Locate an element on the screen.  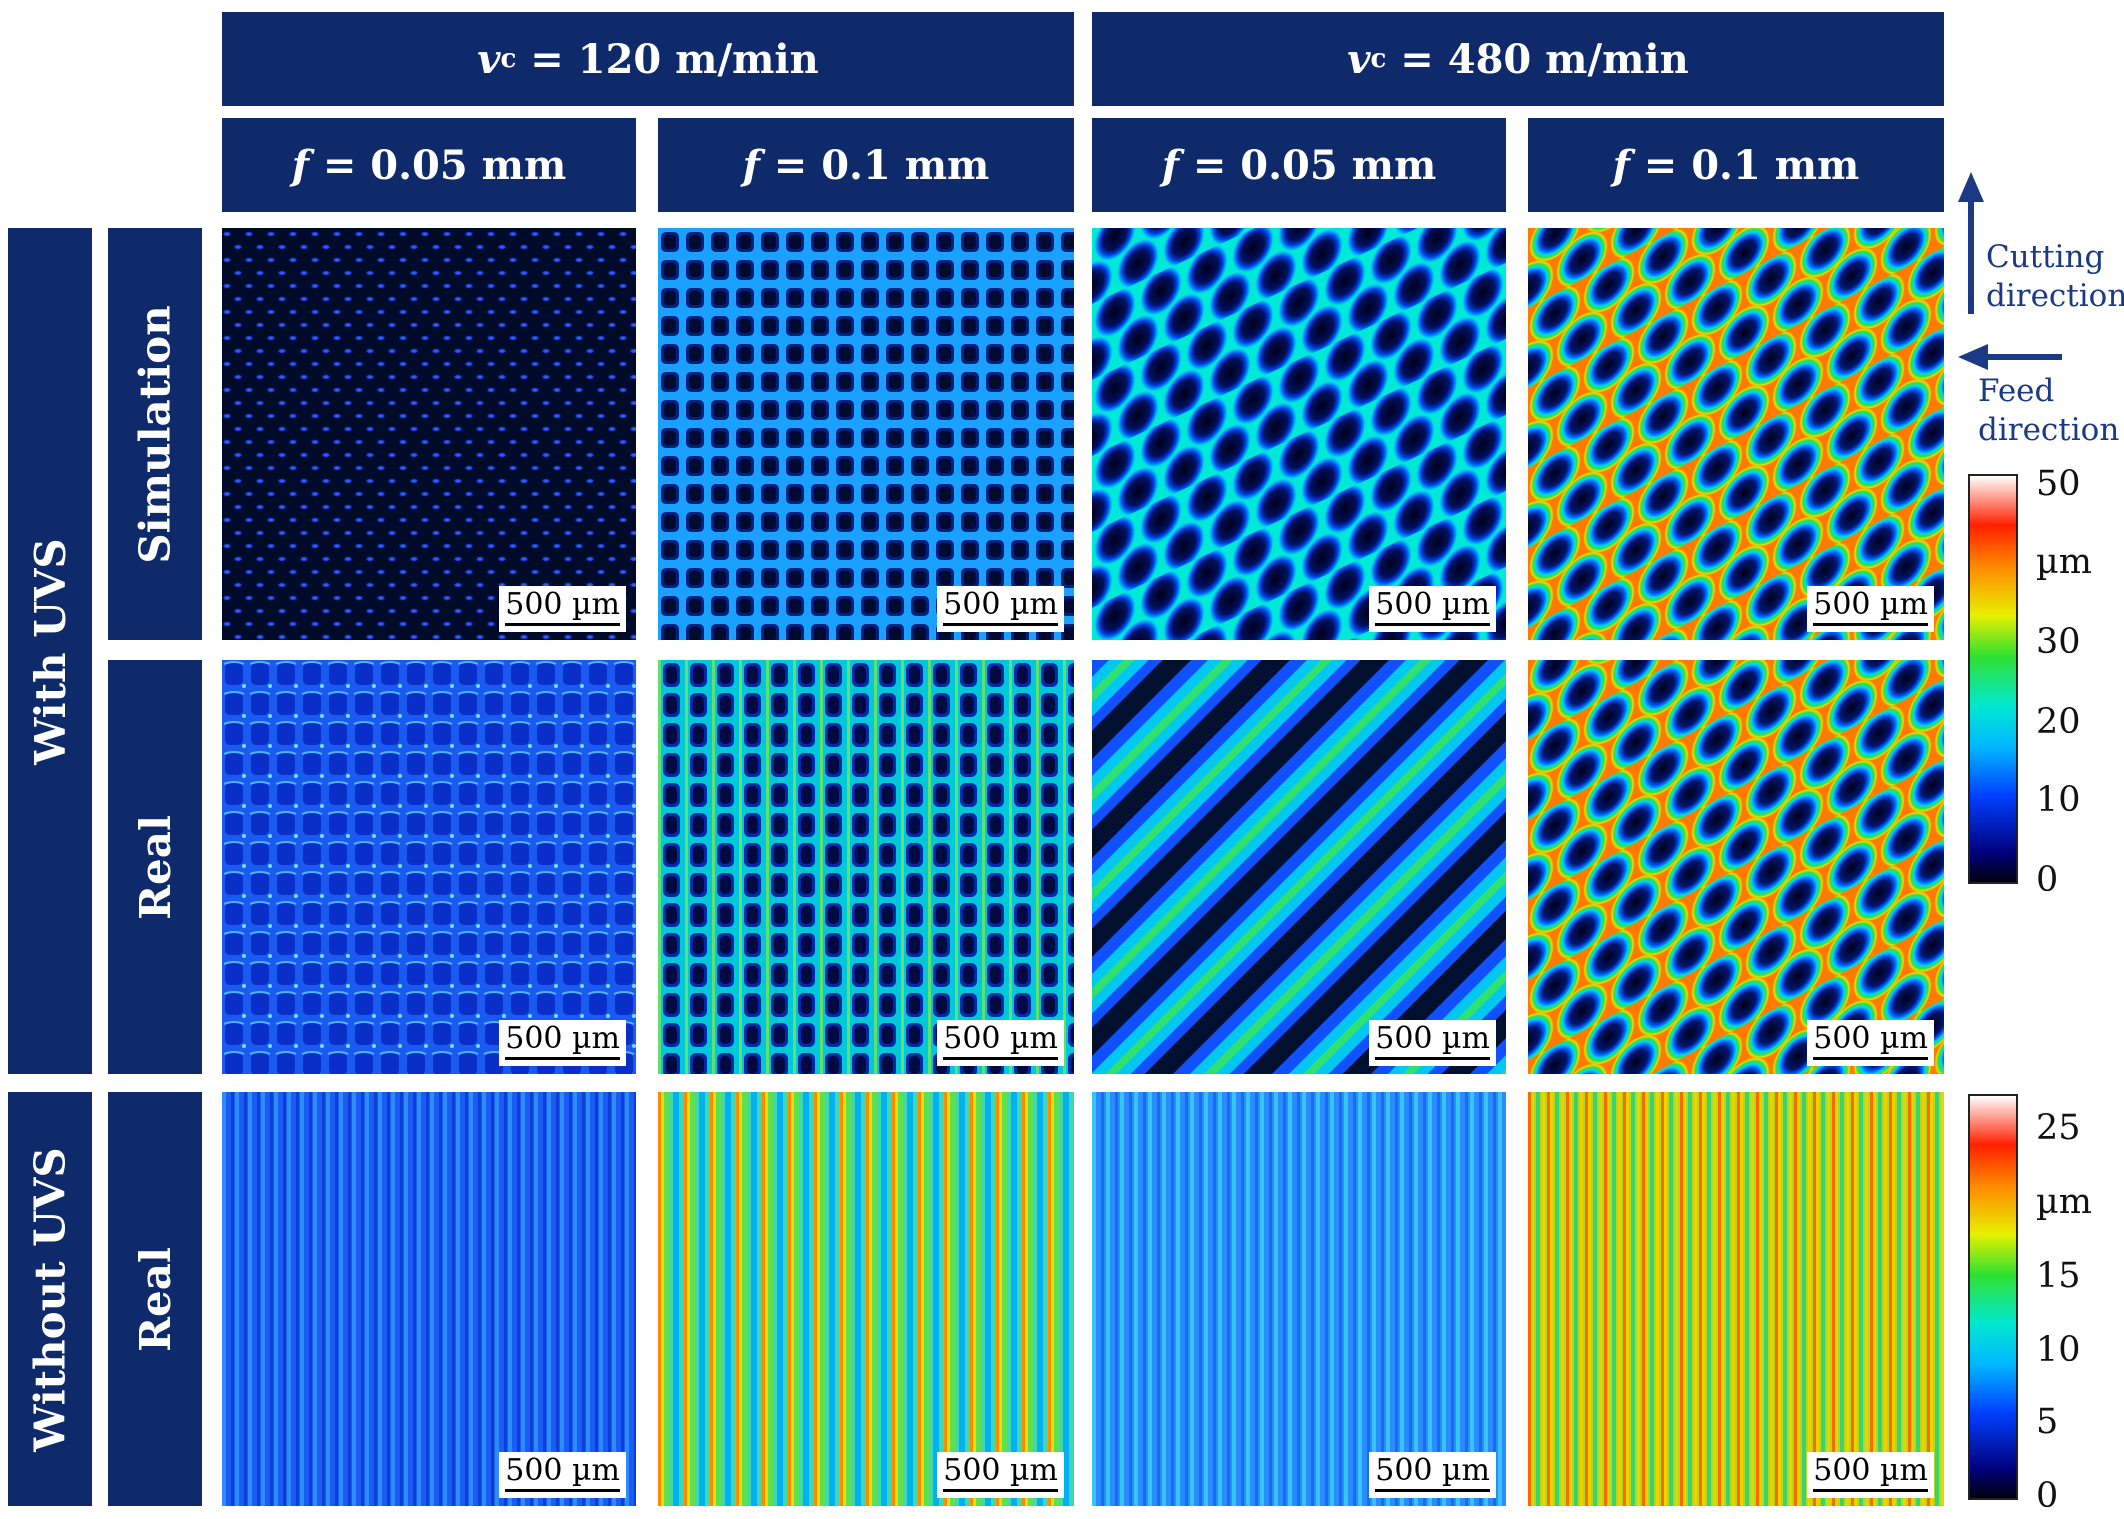
panel-real-nouvs-vc120-f005: 500 µm is located at coordinates (429, 1299).